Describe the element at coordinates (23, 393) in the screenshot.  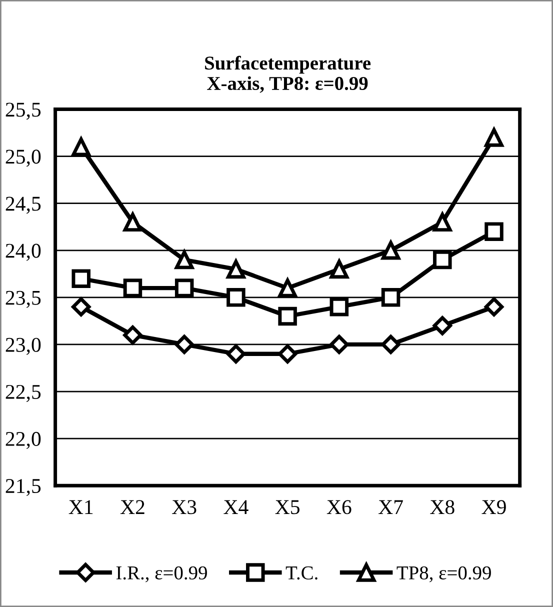
I see `y-tick-label: 22,5` at that location.